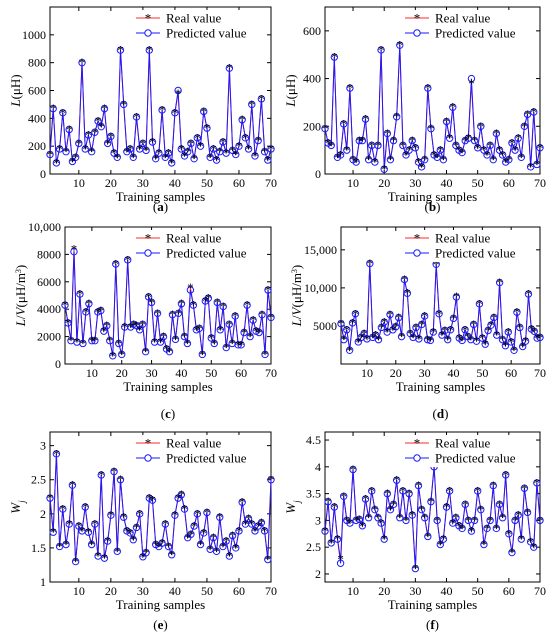 This screenshot has height=640, width=550. Describe the element at coordinates (475, 33) in the screenshot. I see `legend-predicted-label: Predicted value` at that location.